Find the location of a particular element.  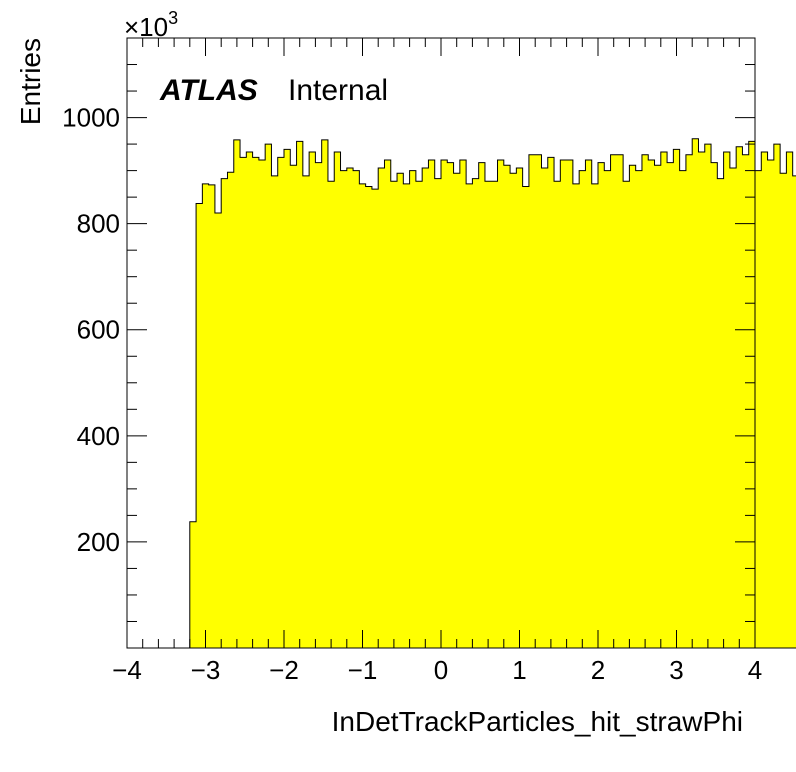

y-axis-title: Entries is located at coordinates (30, 81).